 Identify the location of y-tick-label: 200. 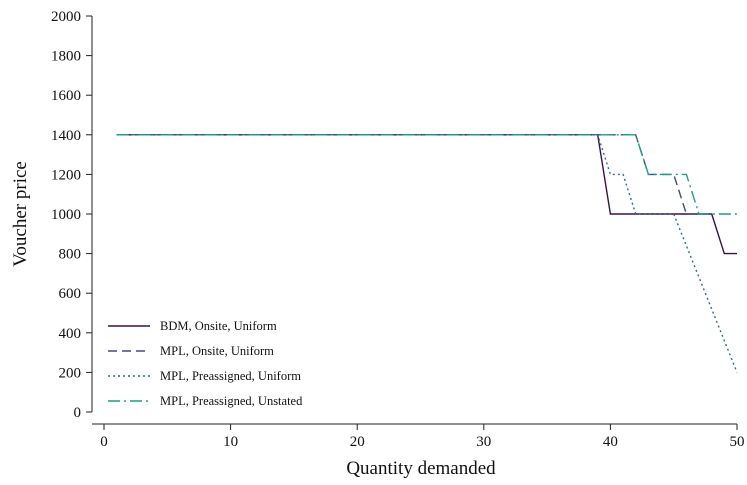
(70, 373).